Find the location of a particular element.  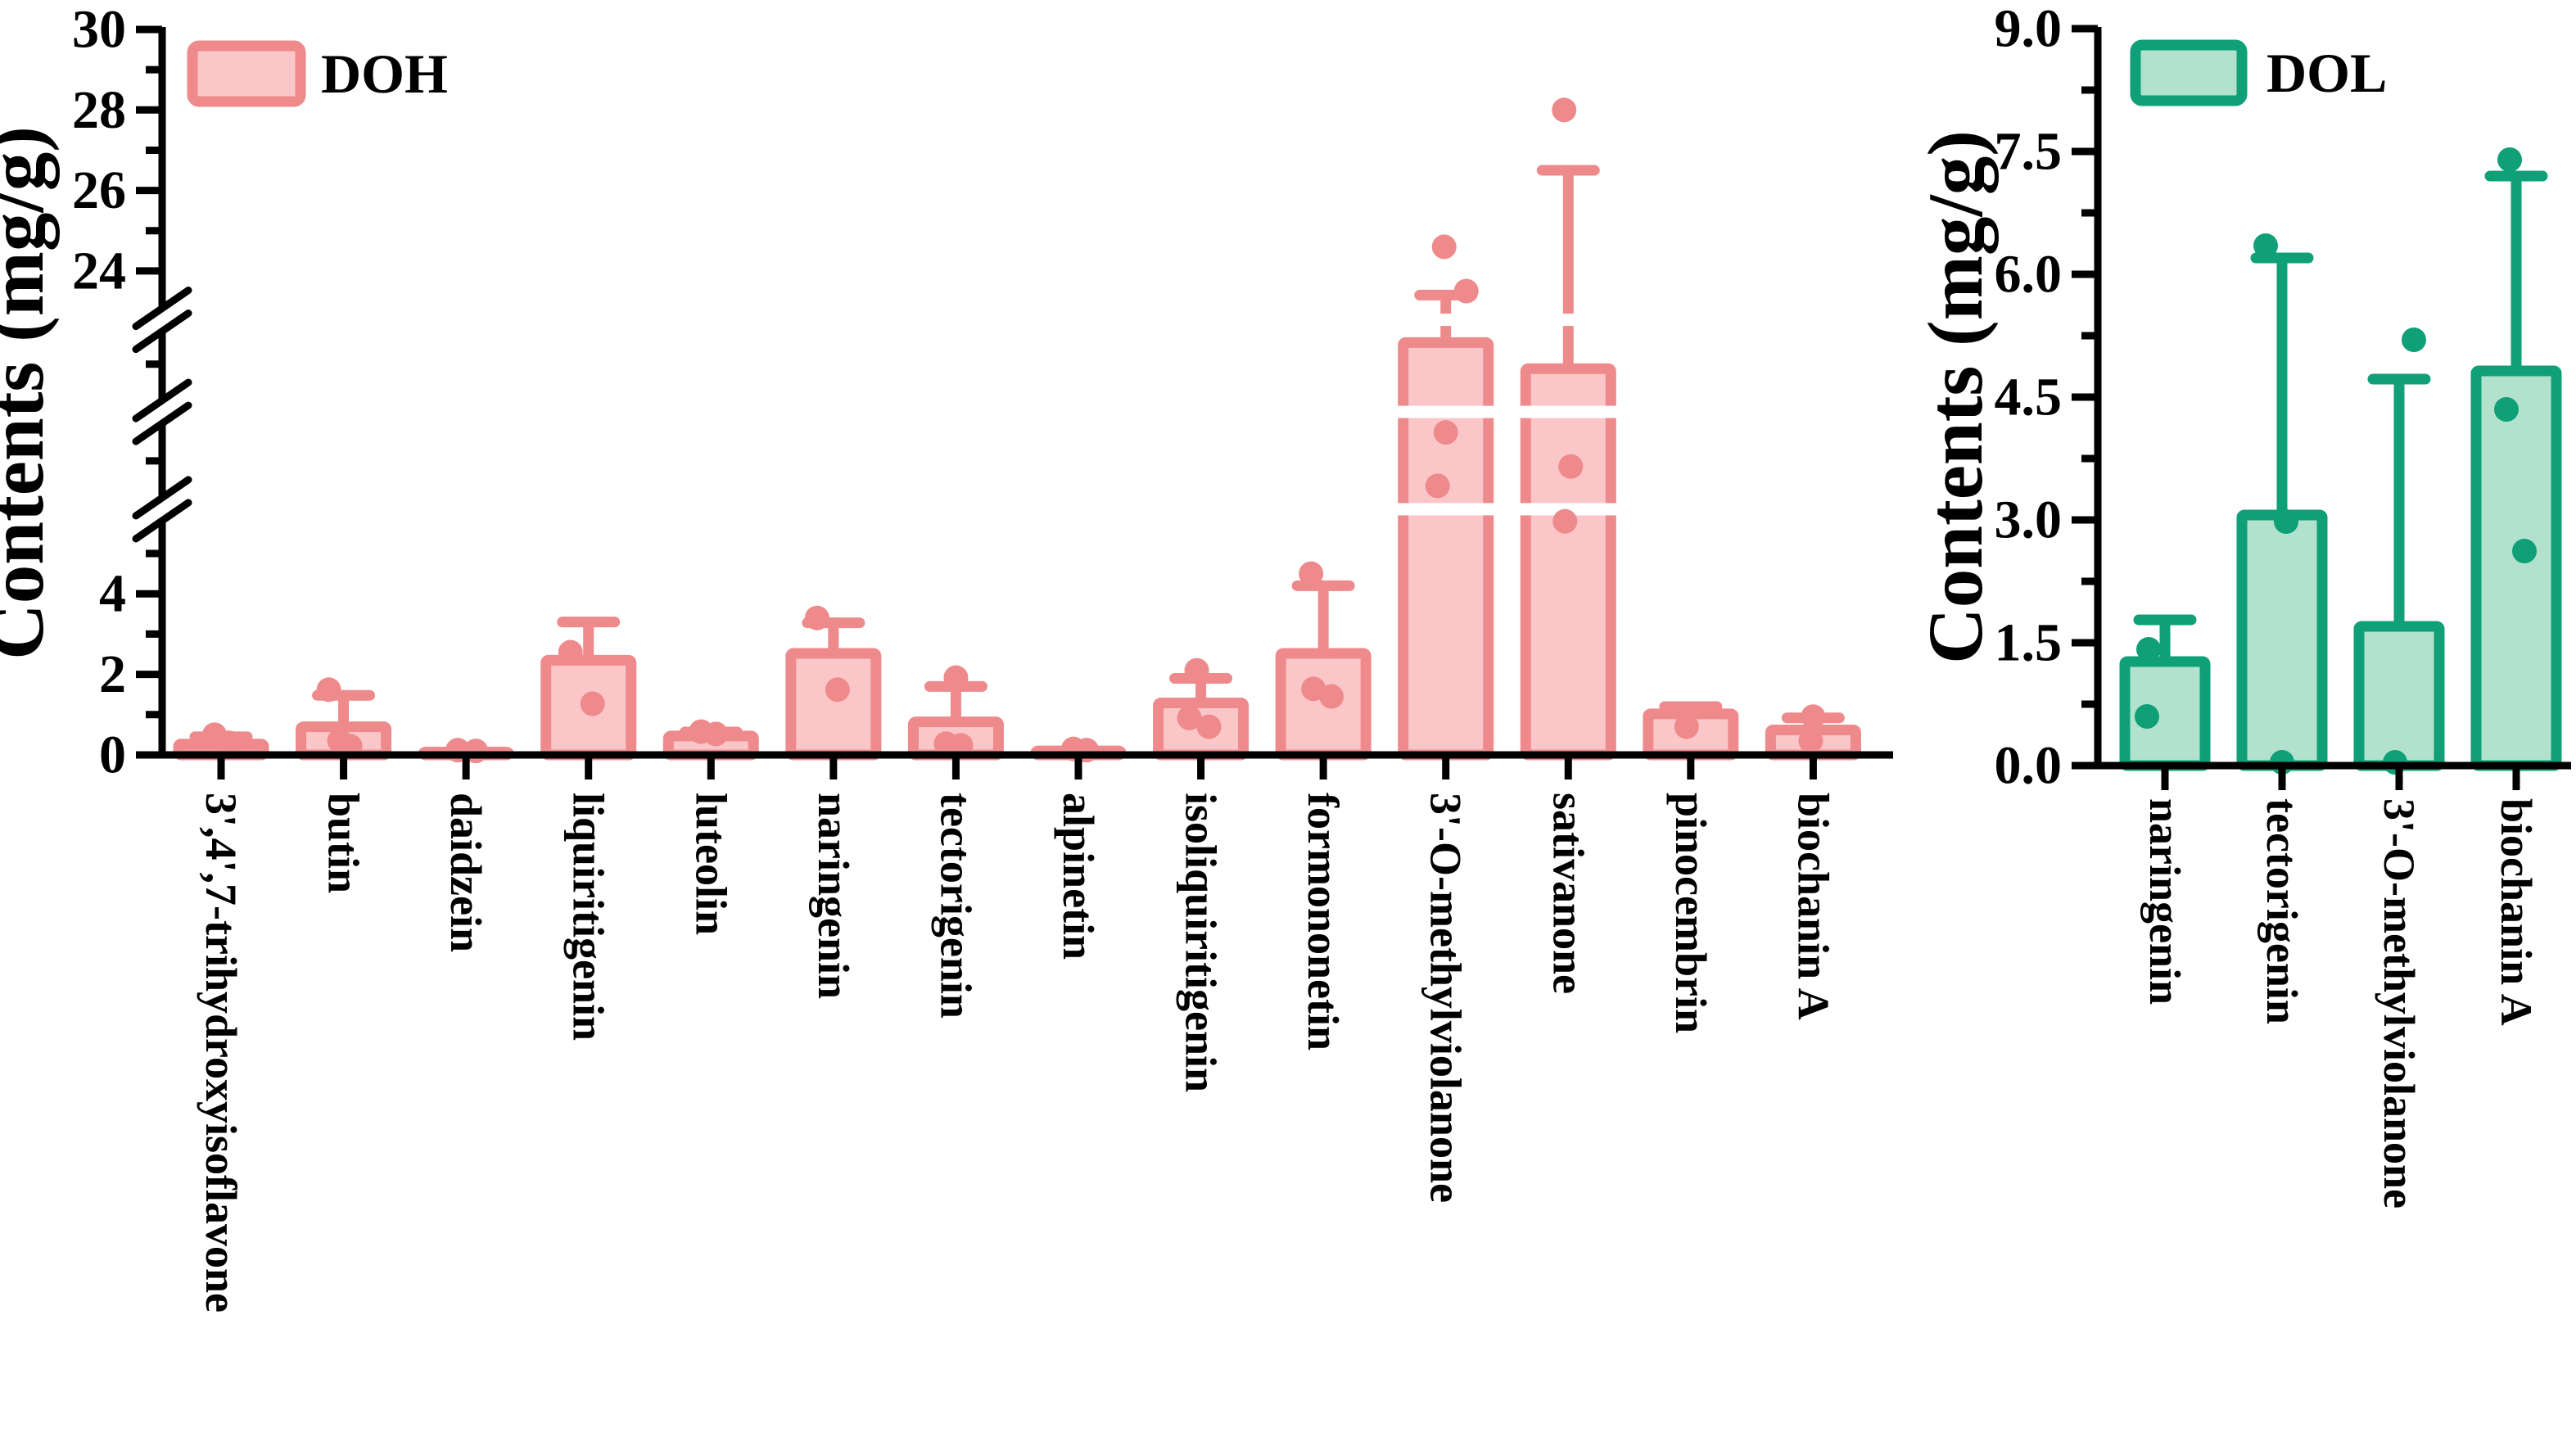

dol-legend-label: DOL is located at coordinates (2326, 73).